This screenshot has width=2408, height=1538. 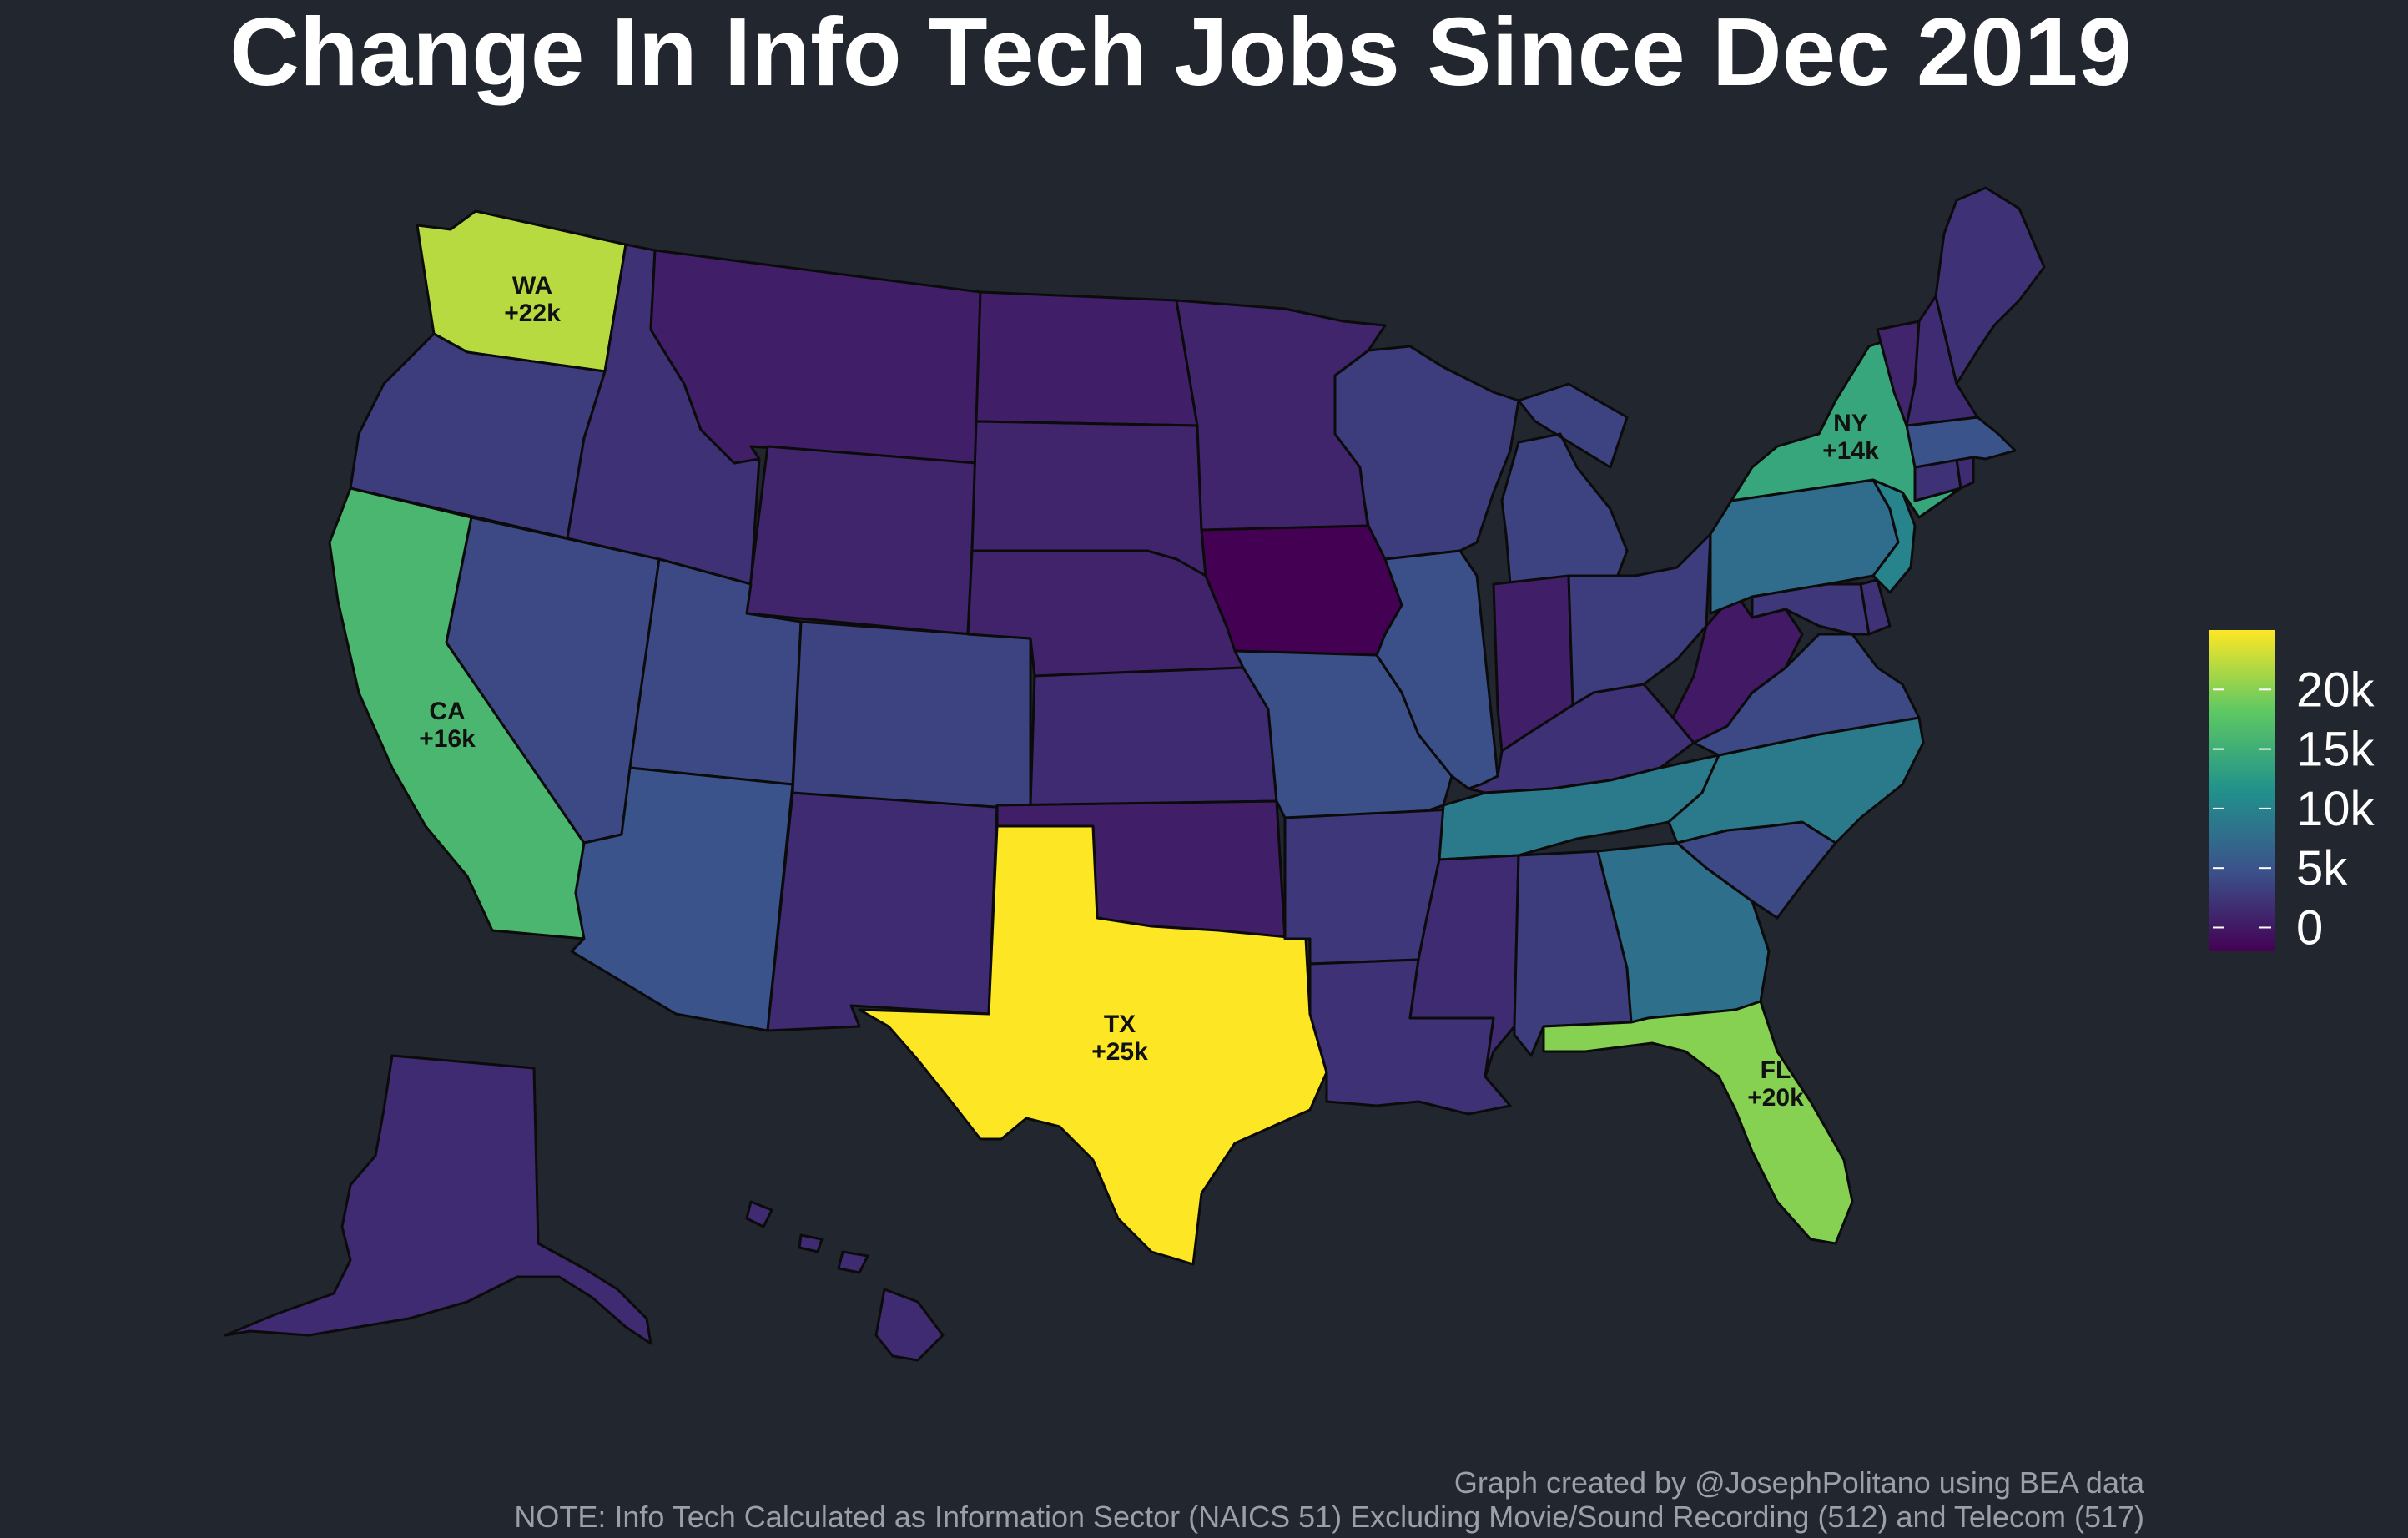 What do you see at coordinates (1087, 358) in the screenshot?
I see `state-ND` at bounding box center [1087, 358].